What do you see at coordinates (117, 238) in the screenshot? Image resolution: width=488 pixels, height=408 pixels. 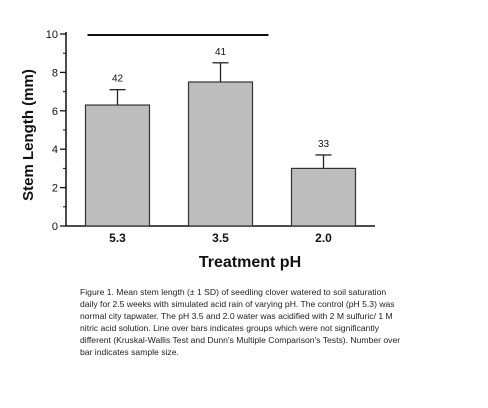 I see `x-tick-label: 5.3` at bounding box center [117, 238].